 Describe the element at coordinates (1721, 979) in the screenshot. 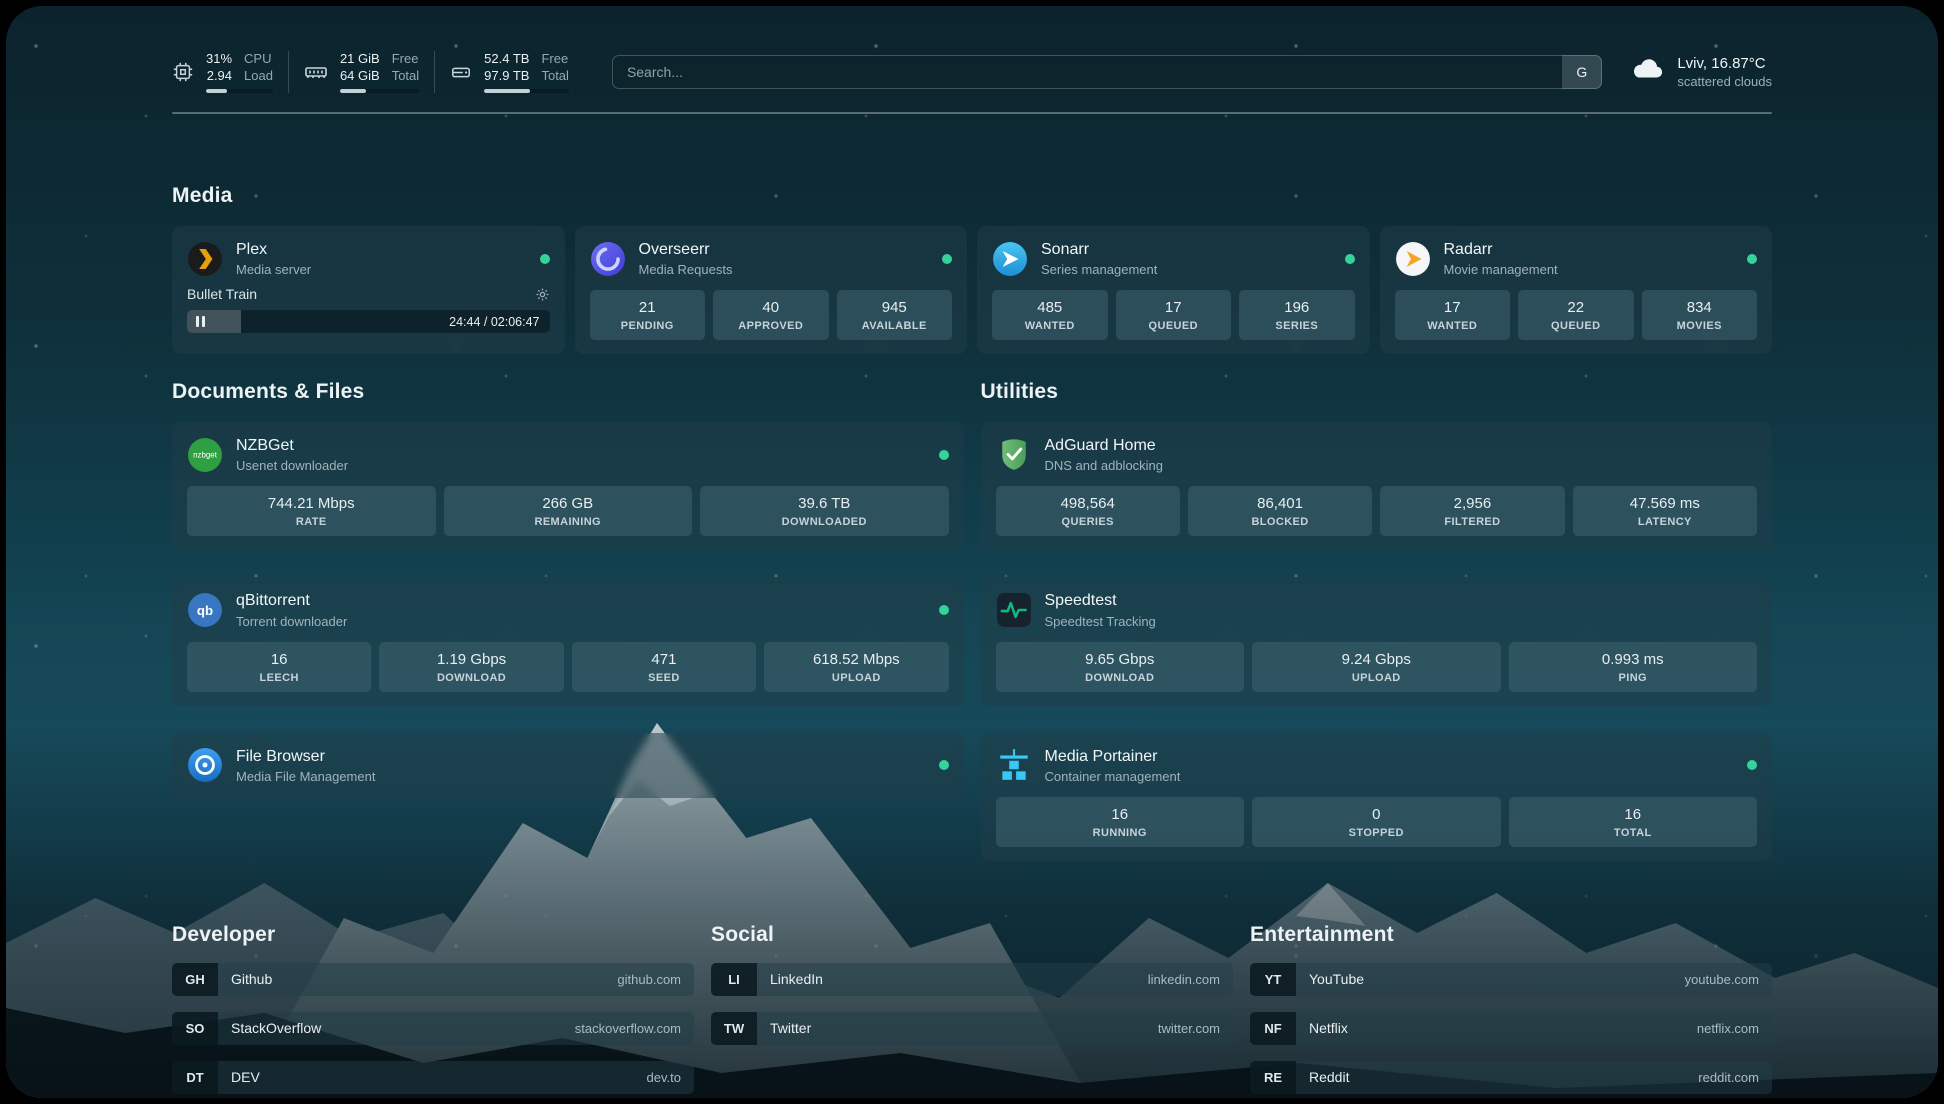

I see `bookmark-url: youtube.com` at that location.